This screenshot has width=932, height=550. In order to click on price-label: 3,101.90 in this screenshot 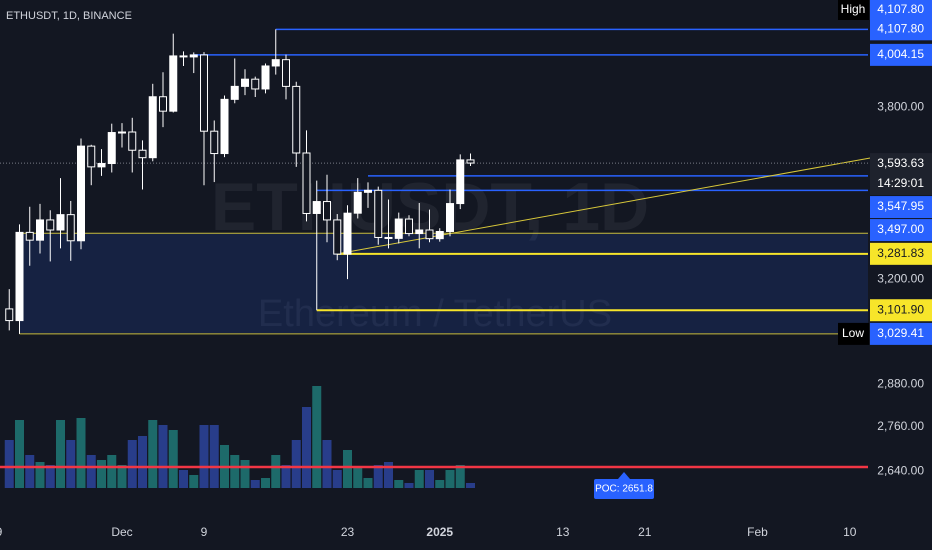, I will do `click(900, 309)`.